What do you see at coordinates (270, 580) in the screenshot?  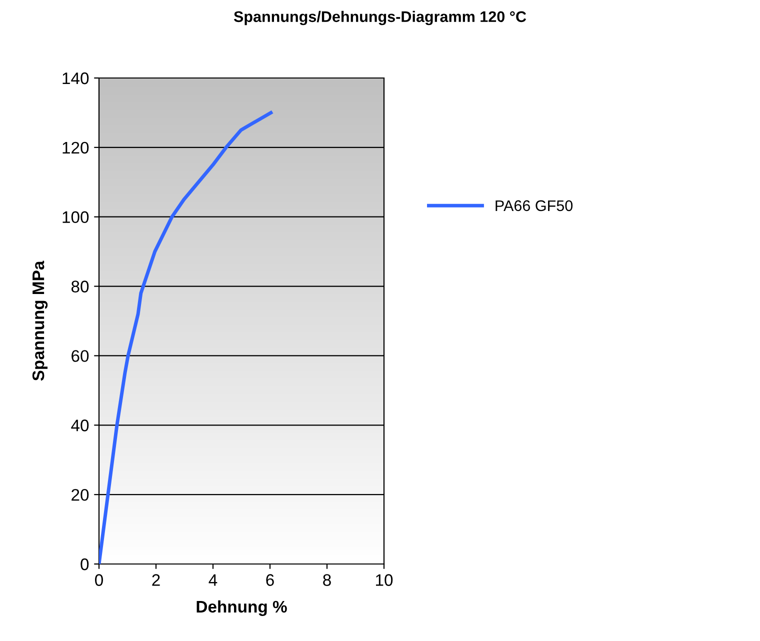 I see `x-tick-label: 6` at bounding box center [270, 580].